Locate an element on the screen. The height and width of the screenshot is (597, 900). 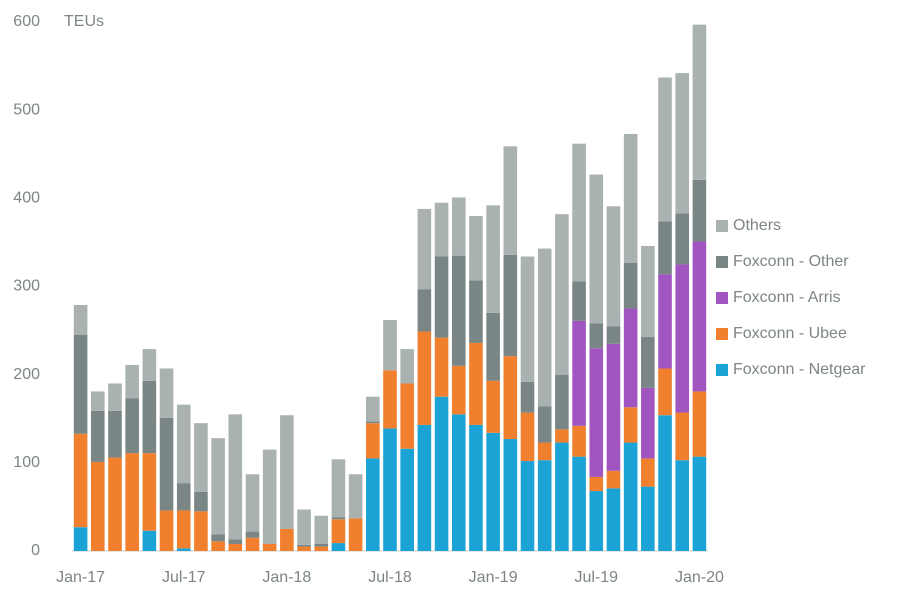
x-tick-label: Jan-17 is located at coordinates (80, 577).